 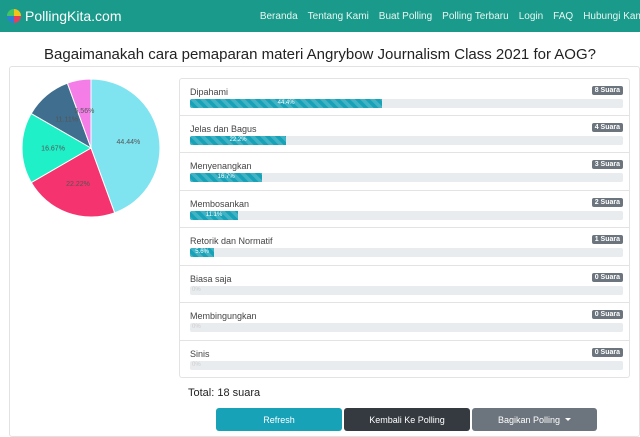 What do you see at coordinates (223, 316) in the screenshot?
I see `option-label: Membingungkan` at bounding box center [223, 316].